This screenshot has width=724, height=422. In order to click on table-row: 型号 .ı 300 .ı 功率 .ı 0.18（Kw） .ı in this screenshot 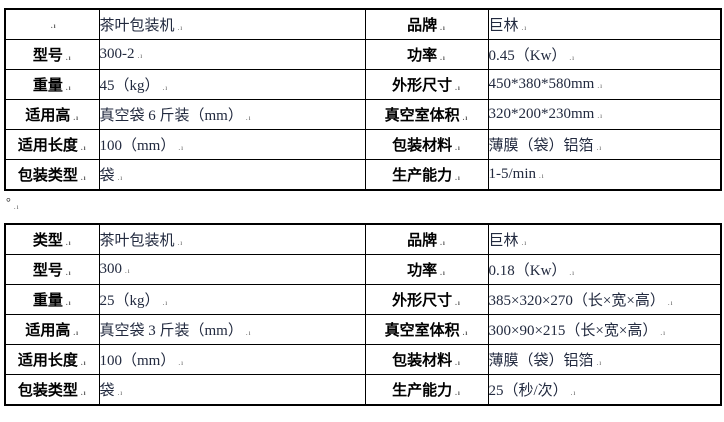, I will do `click(363, 269)`.